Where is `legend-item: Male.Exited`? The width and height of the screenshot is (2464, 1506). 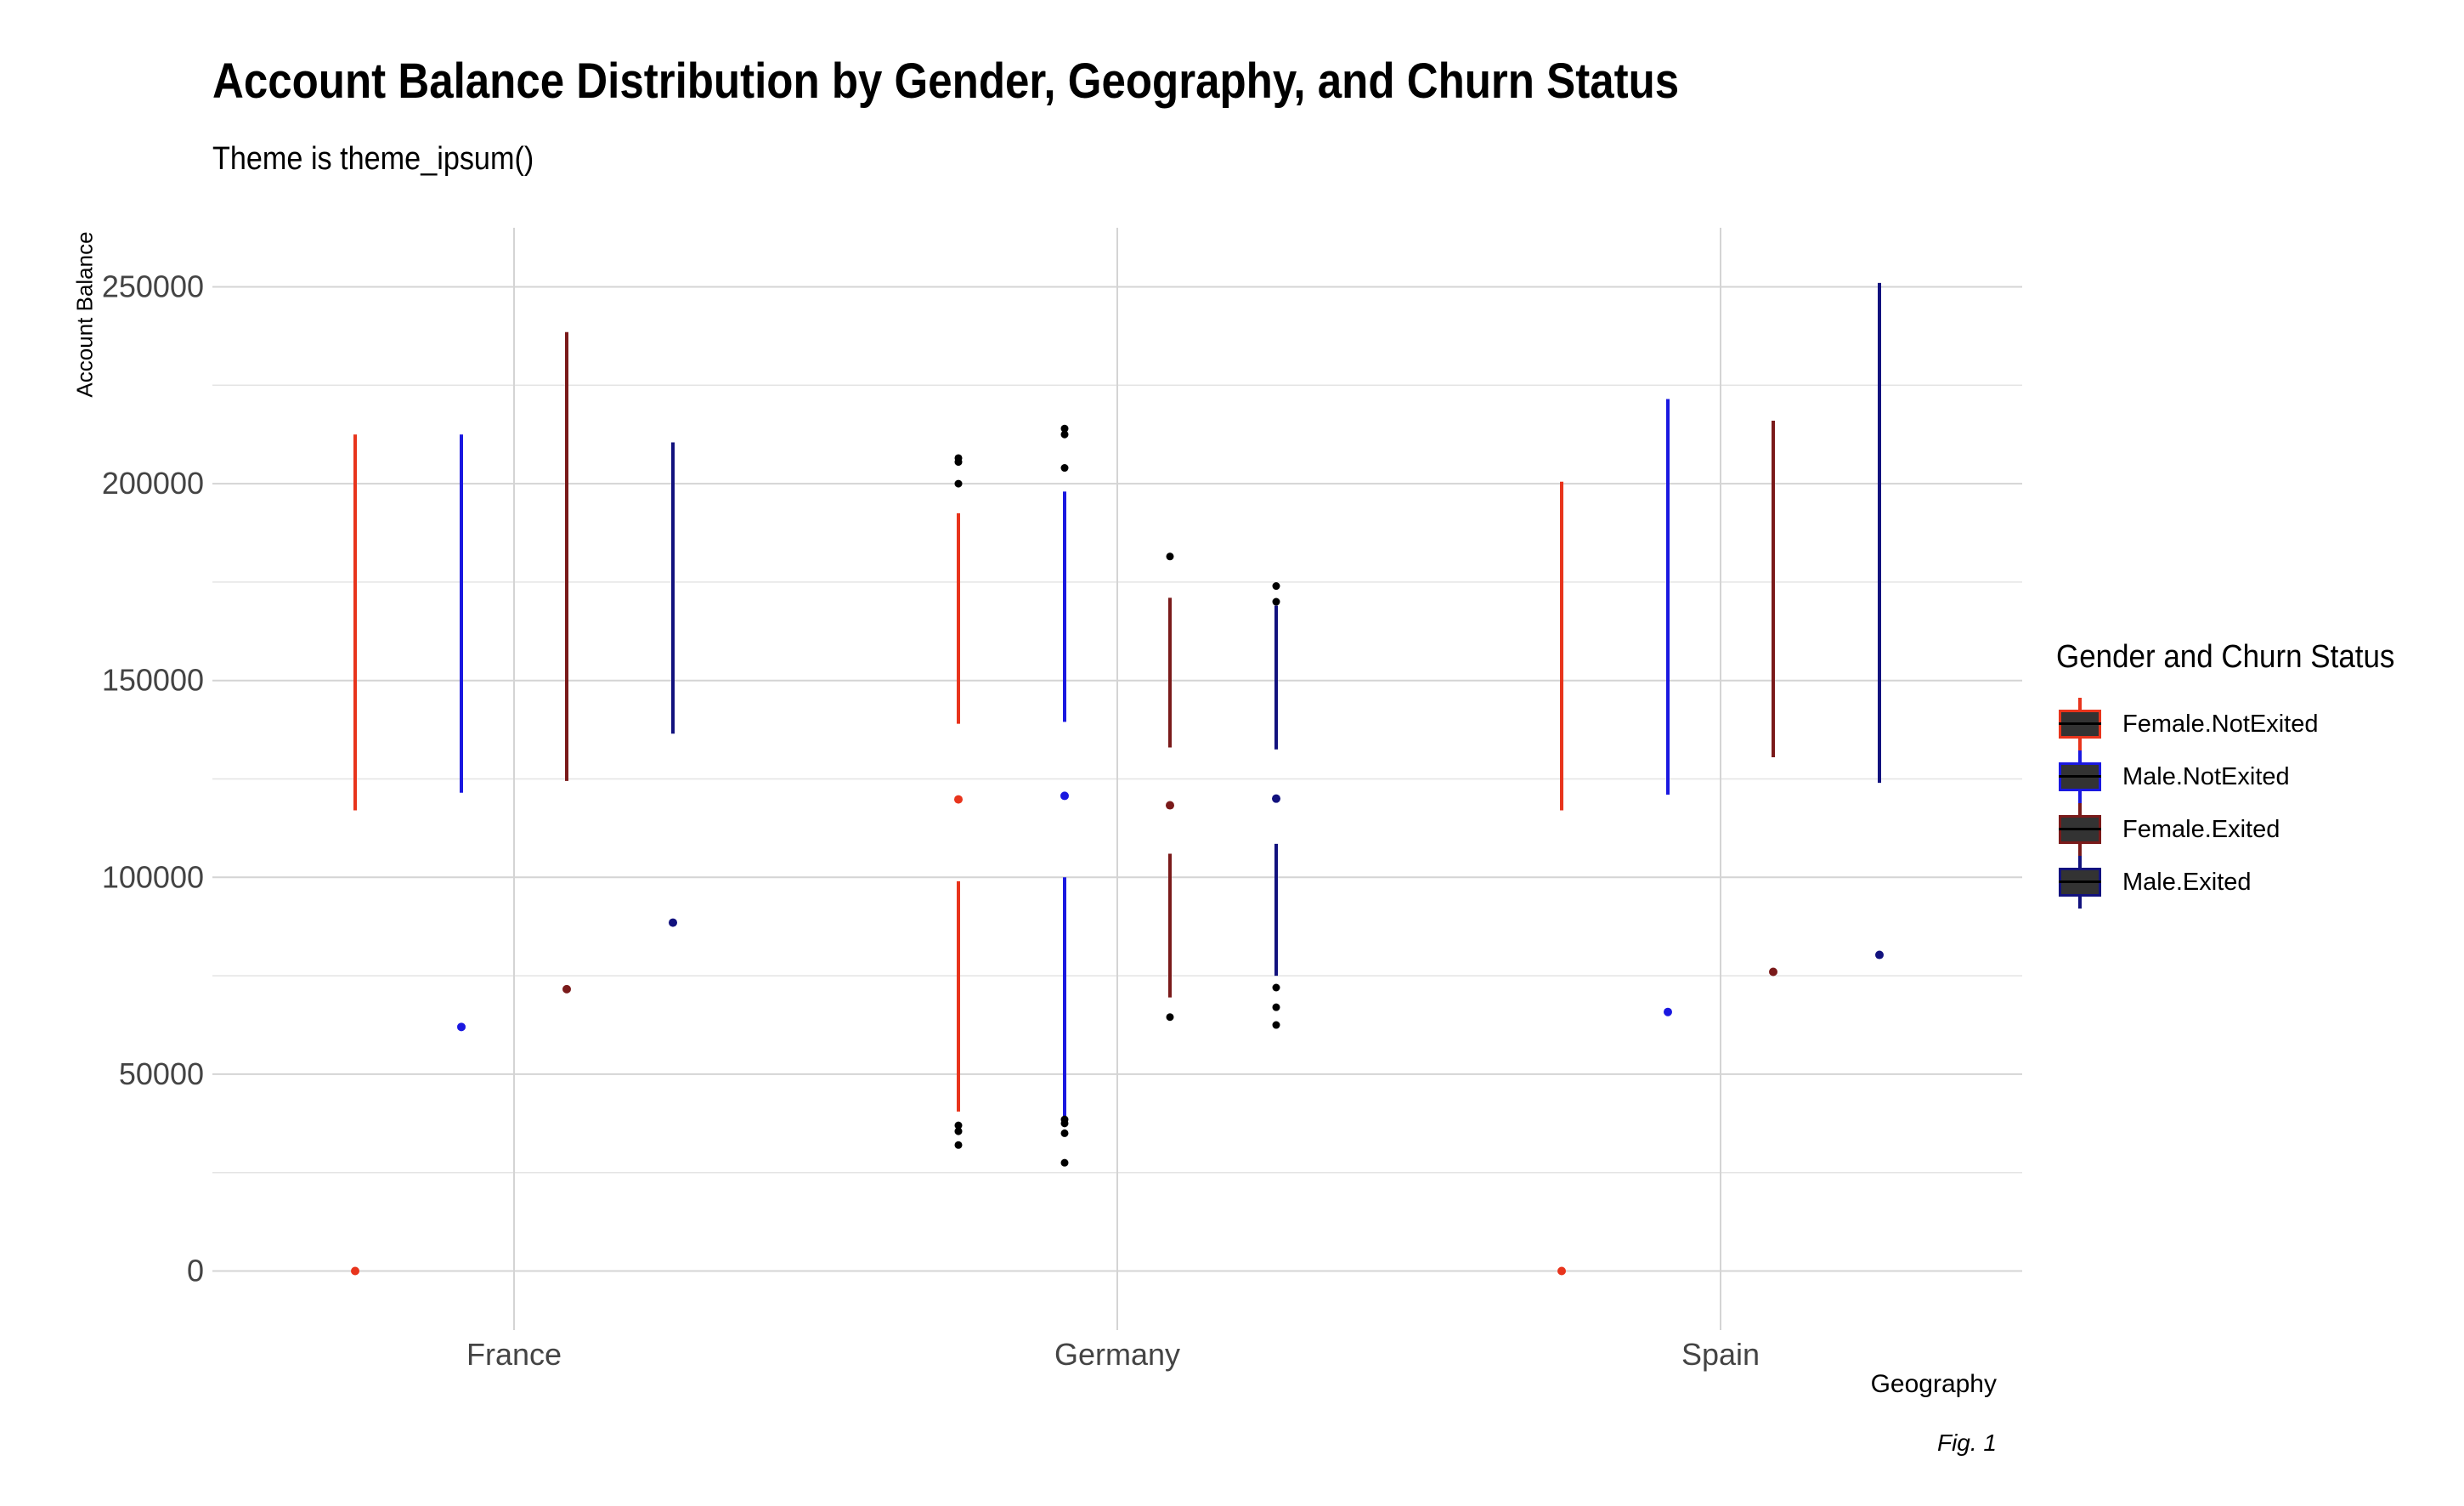
legend-item: Male.Exited is located at coordinates (2240, 883).